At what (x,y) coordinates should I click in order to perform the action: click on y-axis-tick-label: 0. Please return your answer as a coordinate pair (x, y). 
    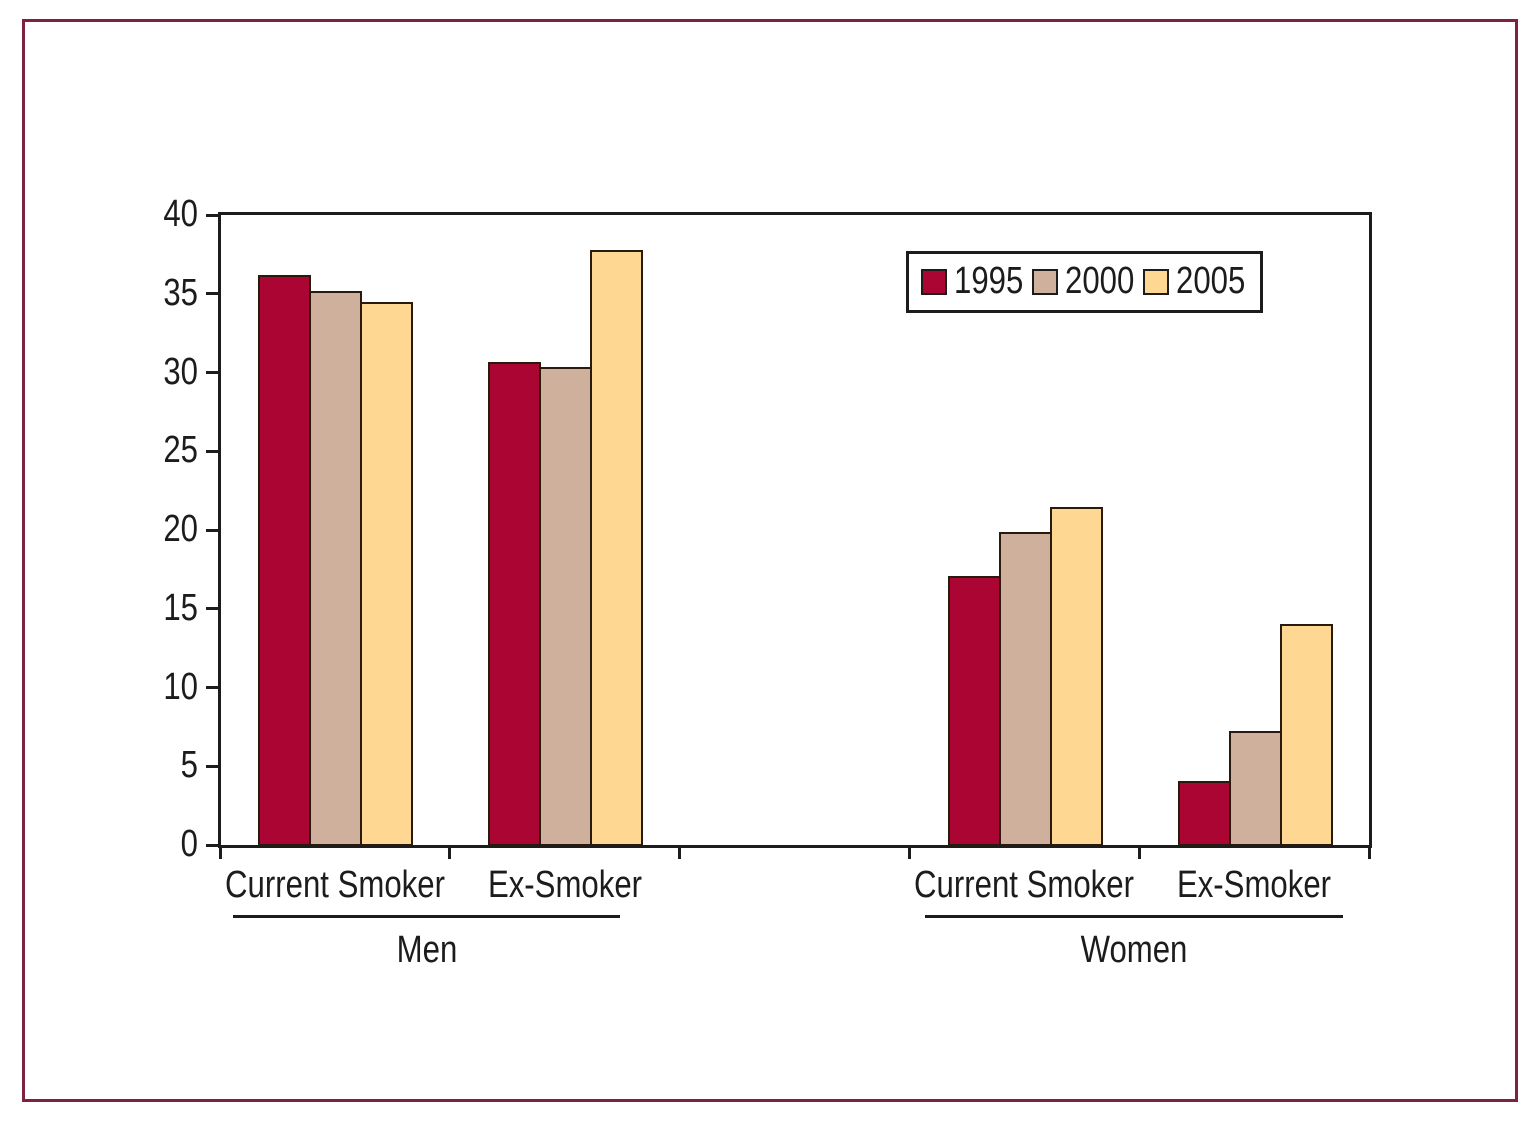
    Looking at the image, I should click on (189, 844).